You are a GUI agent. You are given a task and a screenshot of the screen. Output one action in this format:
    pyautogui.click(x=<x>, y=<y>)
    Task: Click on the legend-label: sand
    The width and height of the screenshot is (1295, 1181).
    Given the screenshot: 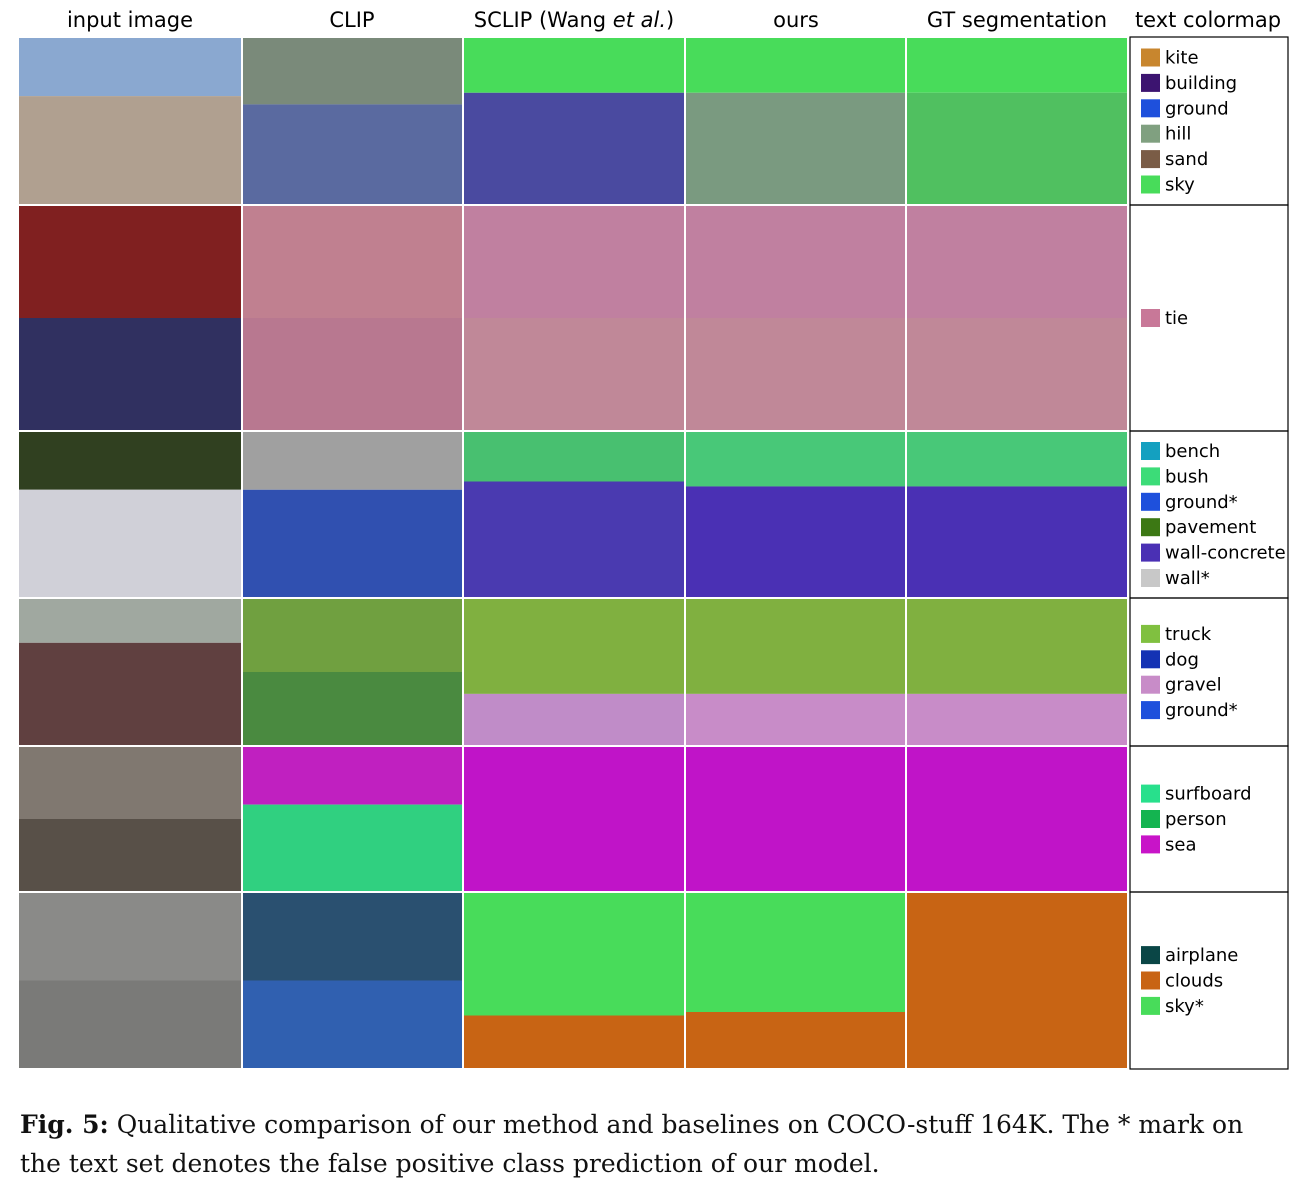 What is the action you would take?
    pyautogui.click(x=1186, y=159)
    